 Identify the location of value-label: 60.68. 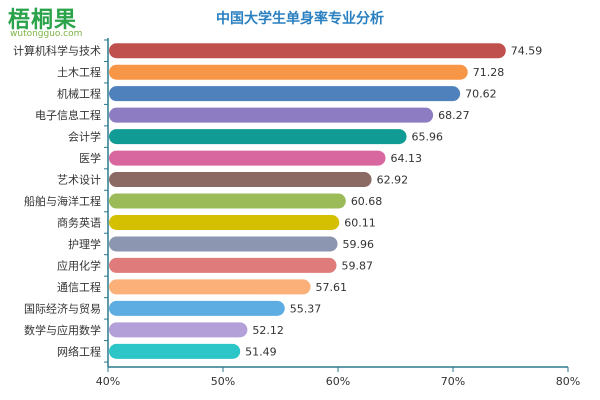
(367, 201).